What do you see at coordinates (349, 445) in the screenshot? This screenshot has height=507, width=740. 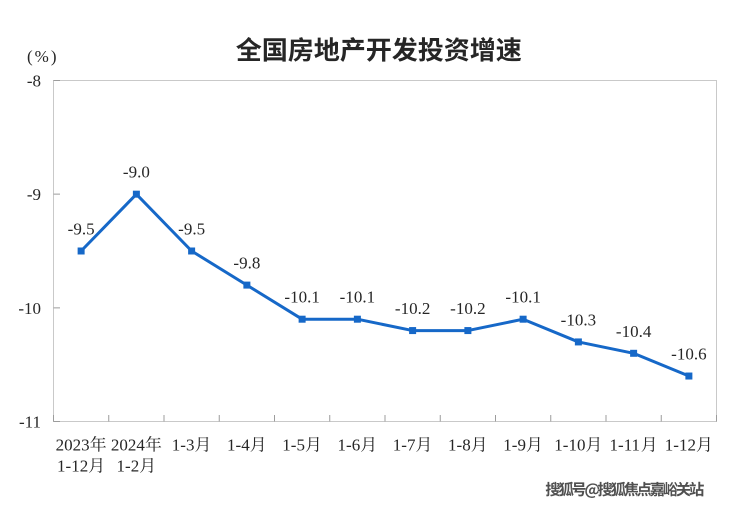 I see `svg-text: 1-6` at bounding box center [349, 445].